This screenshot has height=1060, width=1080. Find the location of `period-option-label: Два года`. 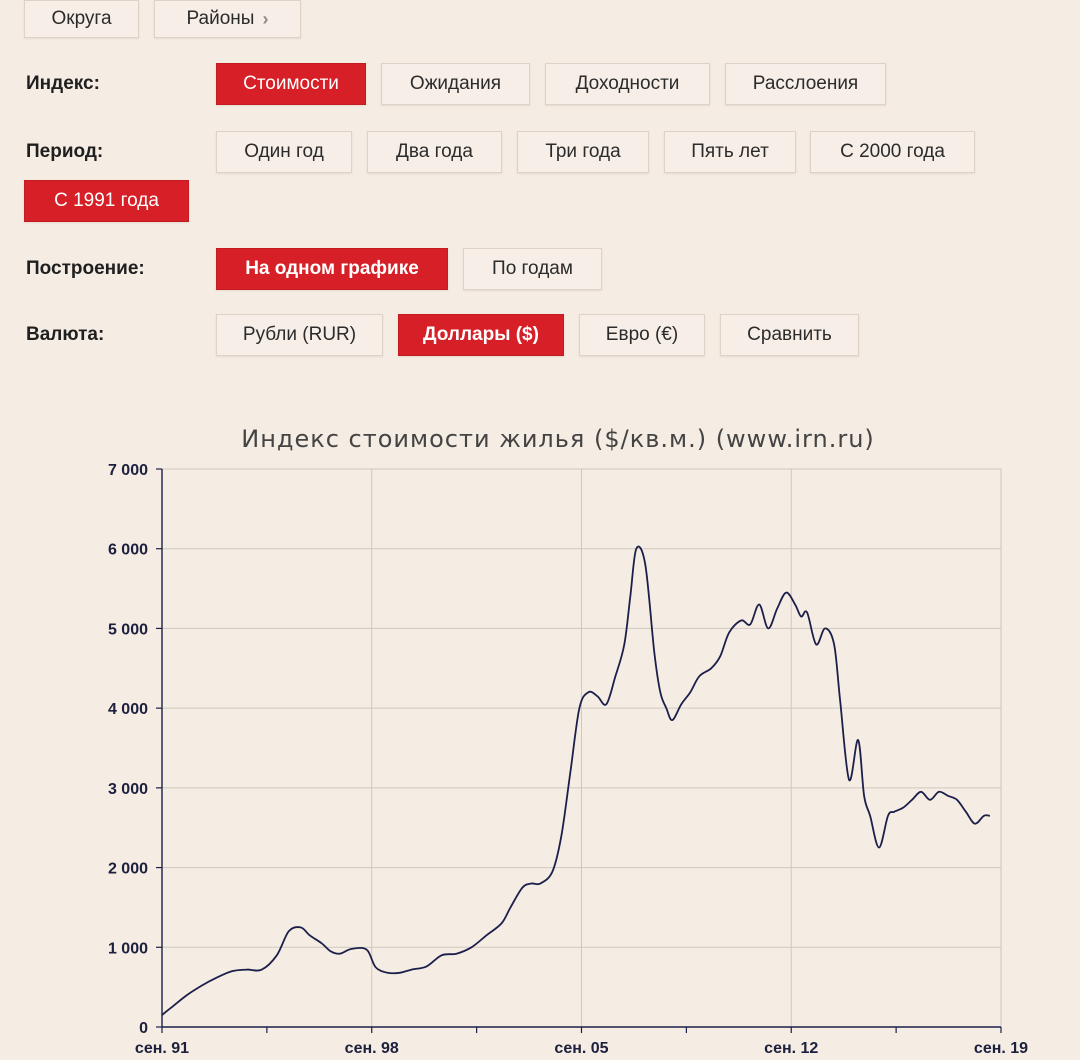

period-option-label: Два года is located at coordinates (434, 151).